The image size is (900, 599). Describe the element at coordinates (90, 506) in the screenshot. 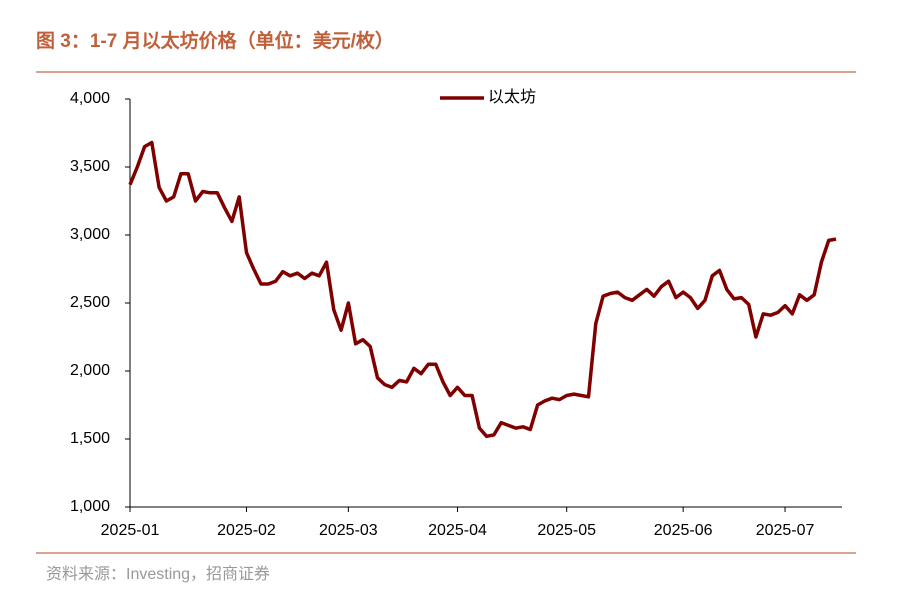

I see `y-tick-label: 1,000` at that location.